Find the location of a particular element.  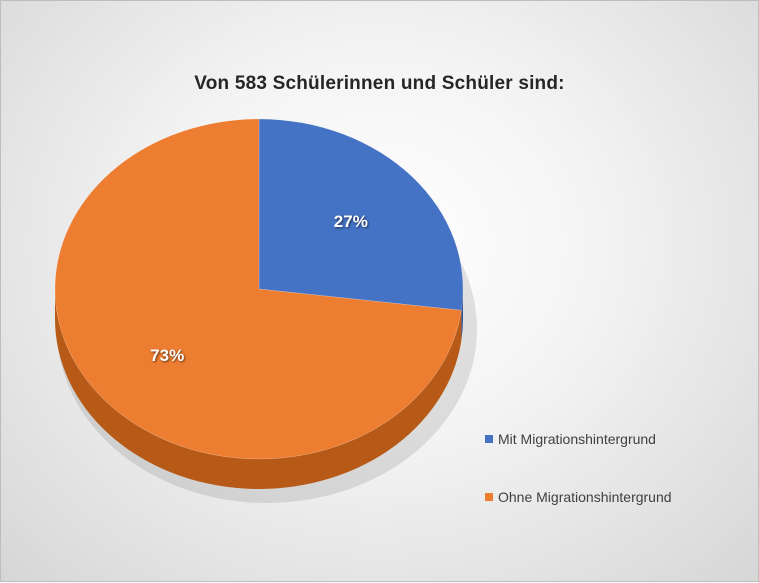

legend-item-mit: Mit Migrationshintergrund is located at coordinates (615, 439).